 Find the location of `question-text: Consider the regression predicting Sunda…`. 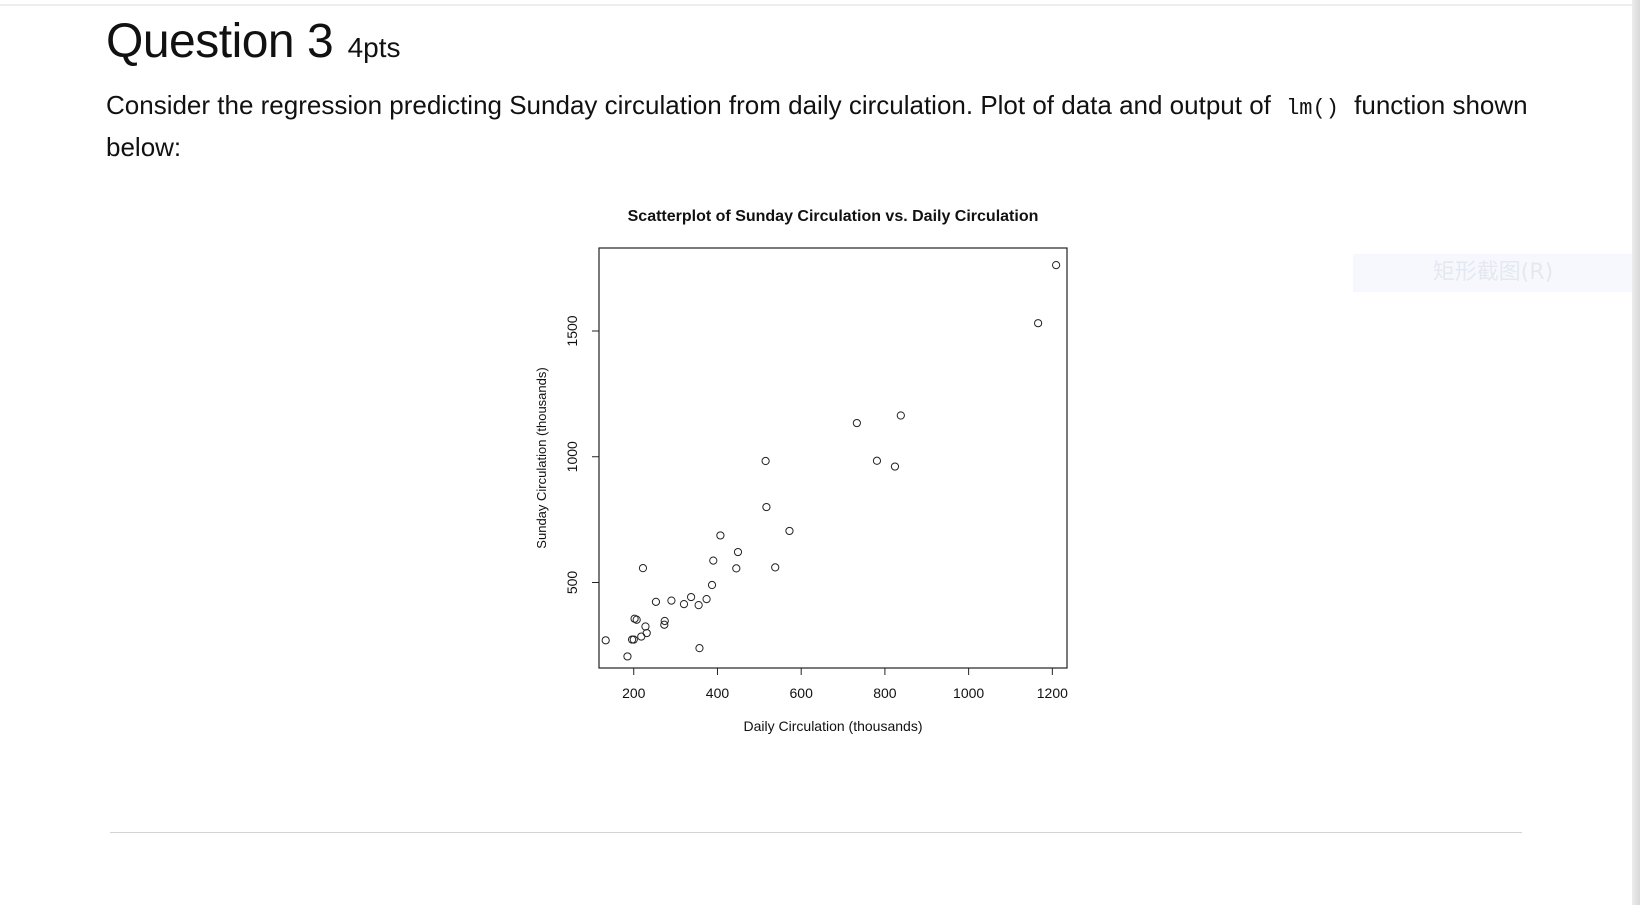

question-text: Consider the regression predicting Sunda… is located at coordinates (826, 126).